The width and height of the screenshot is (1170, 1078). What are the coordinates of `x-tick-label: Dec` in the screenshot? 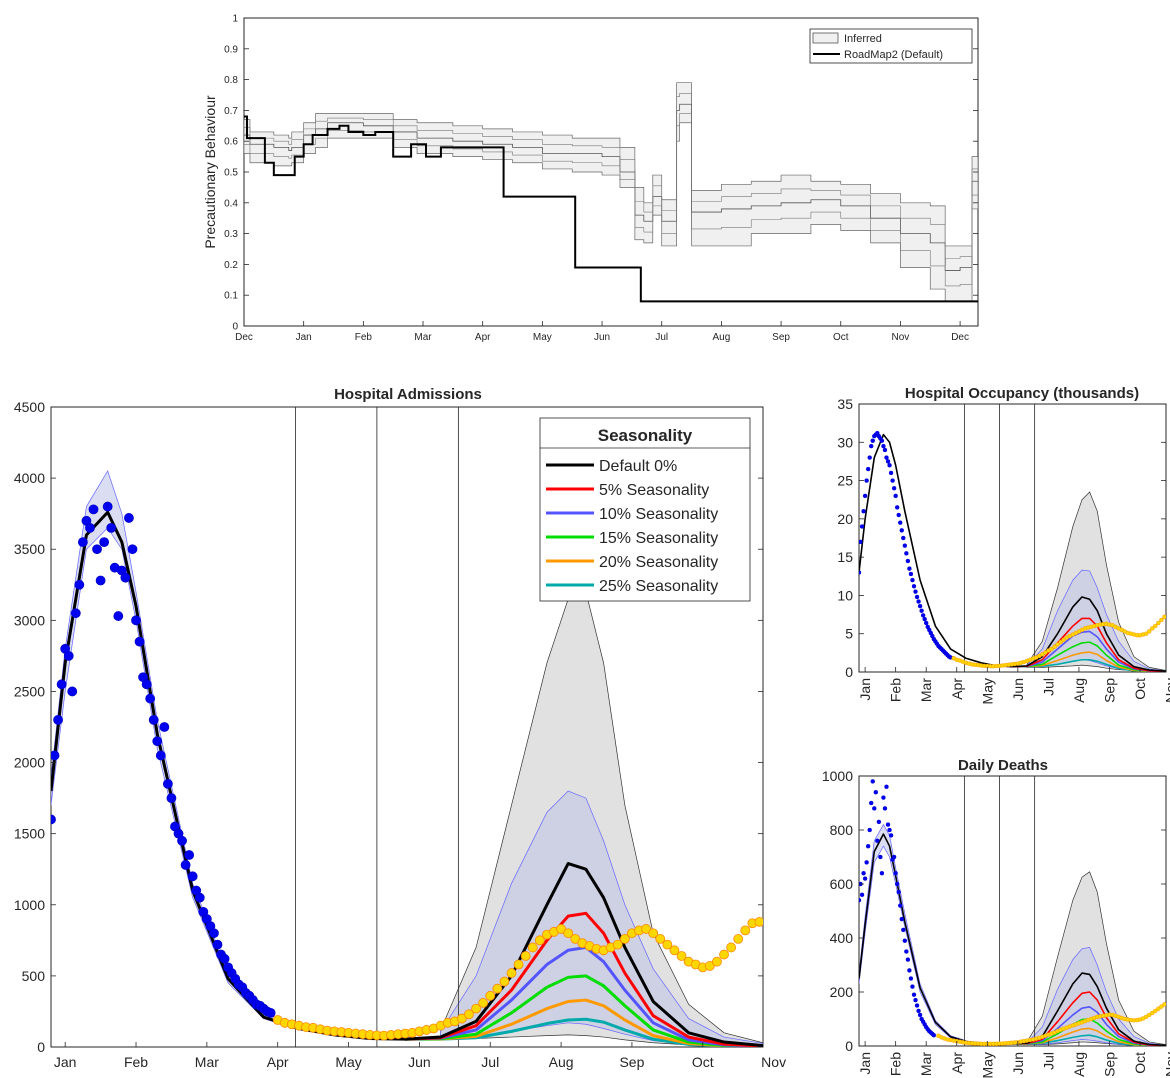 It's located at (244, 337).